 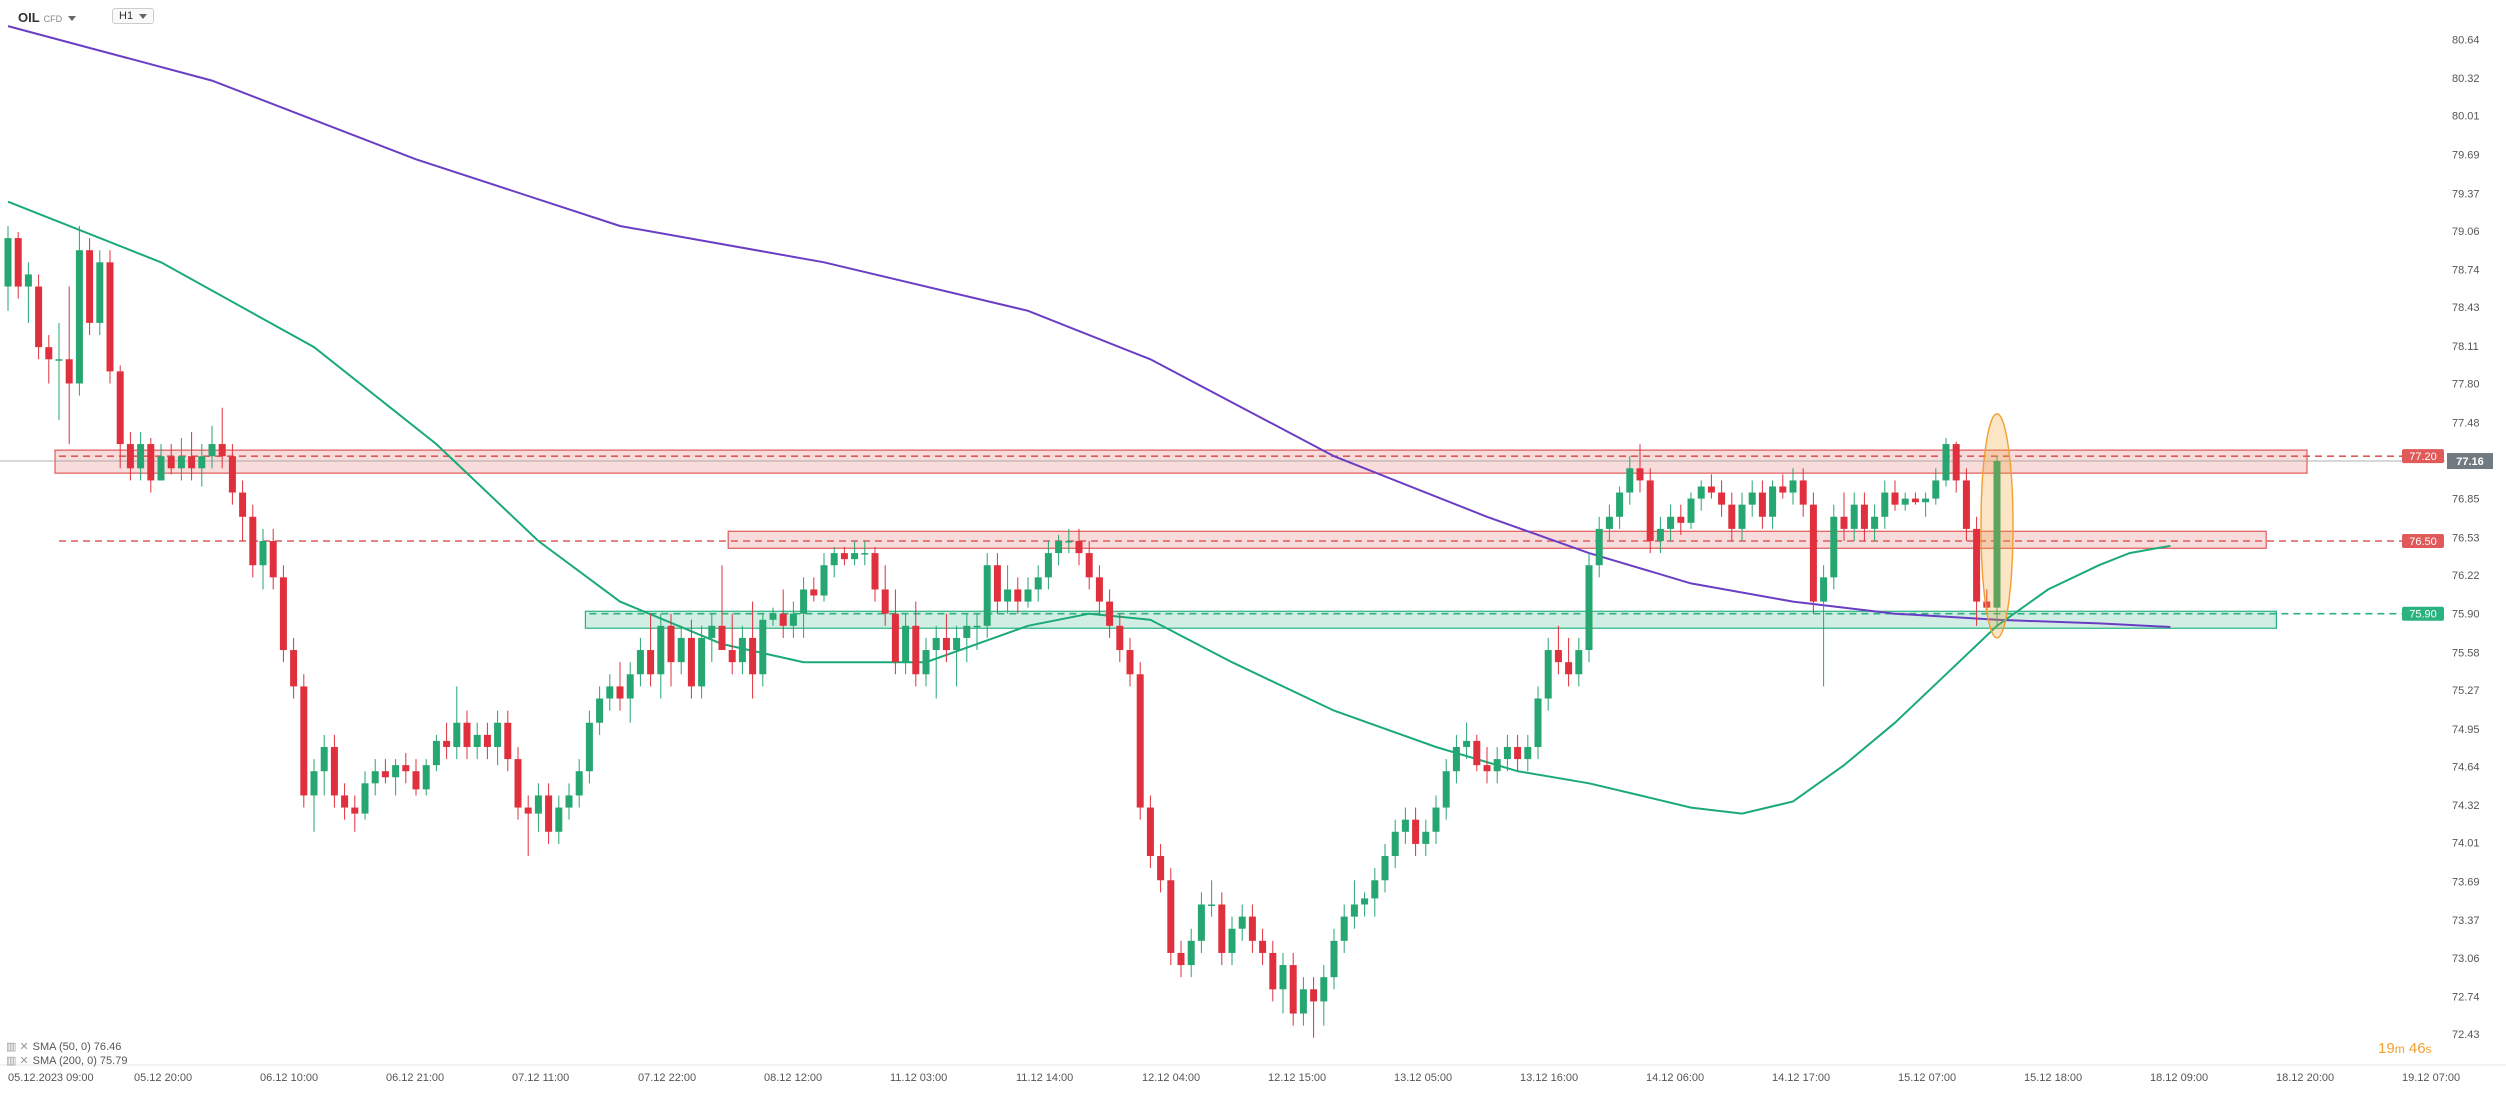 I want to click on x-tick-label: 05.12 20:00, so click(x=163, y=1078).